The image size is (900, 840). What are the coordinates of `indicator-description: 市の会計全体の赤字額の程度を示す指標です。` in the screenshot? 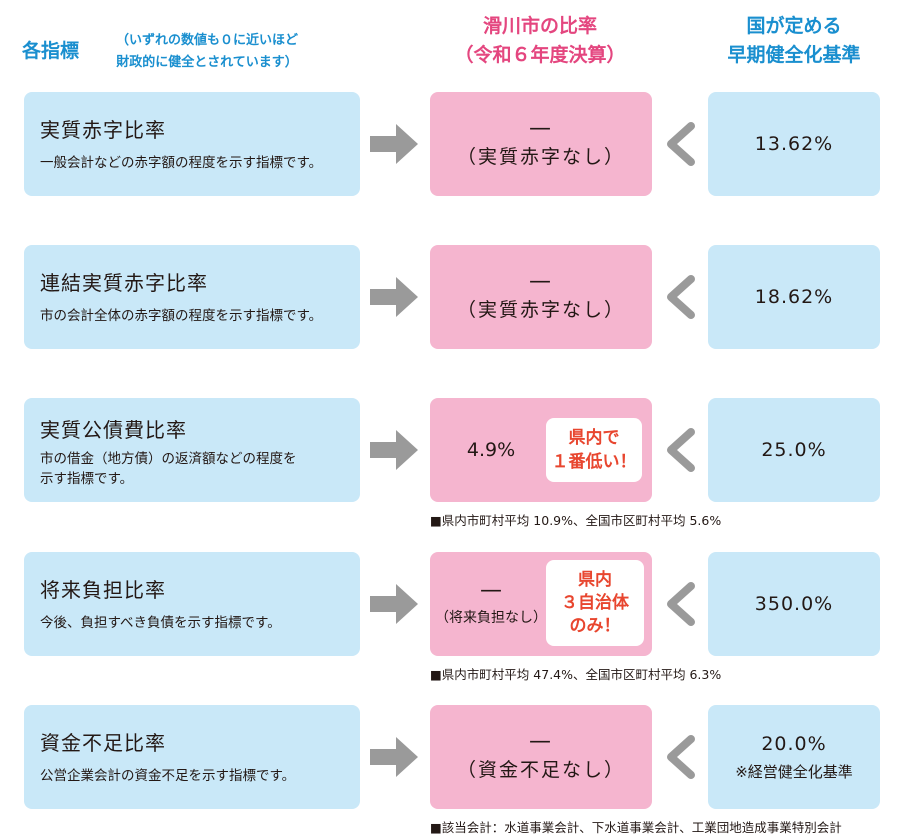 It's located at (181, 316).